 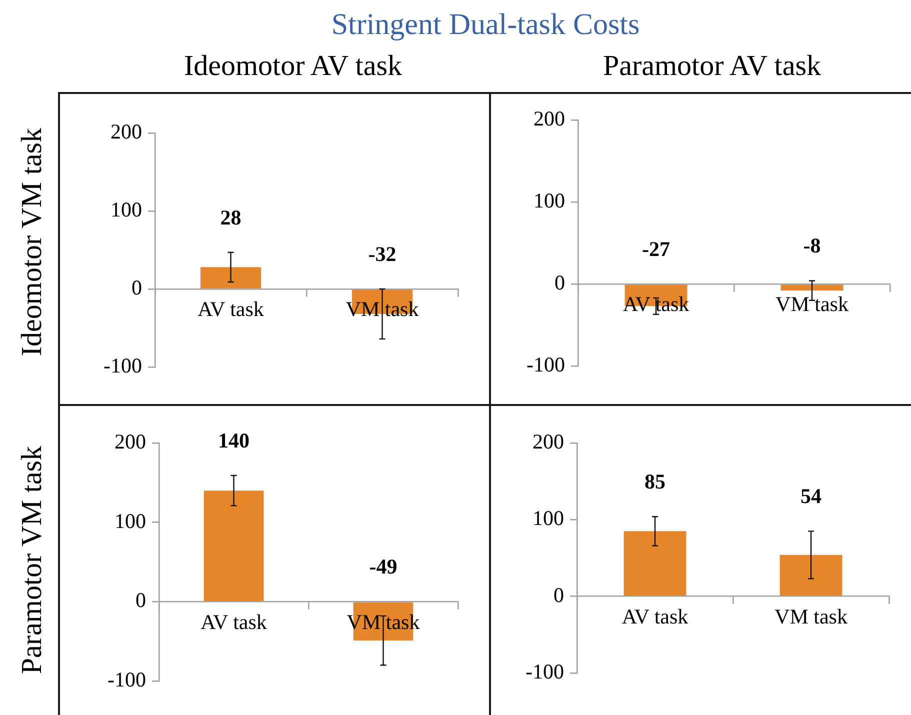 I want to click on y-axis-title: Paramotor VM task, so click(x=32, y=560).